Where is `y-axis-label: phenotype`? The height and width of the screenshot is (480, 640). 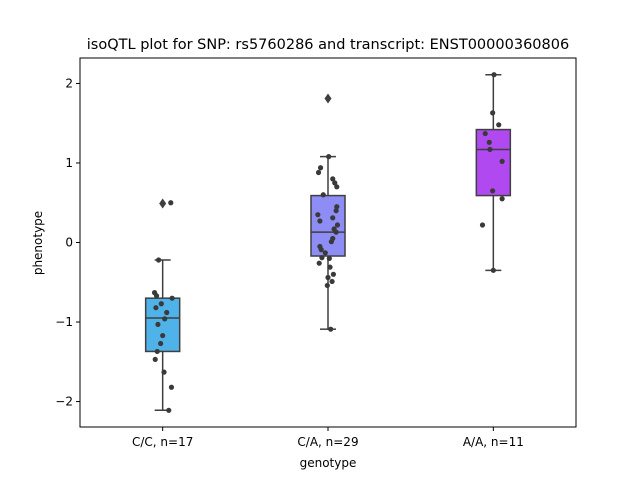
y-axis-label: phenotype is located at coordinates (38, 243).